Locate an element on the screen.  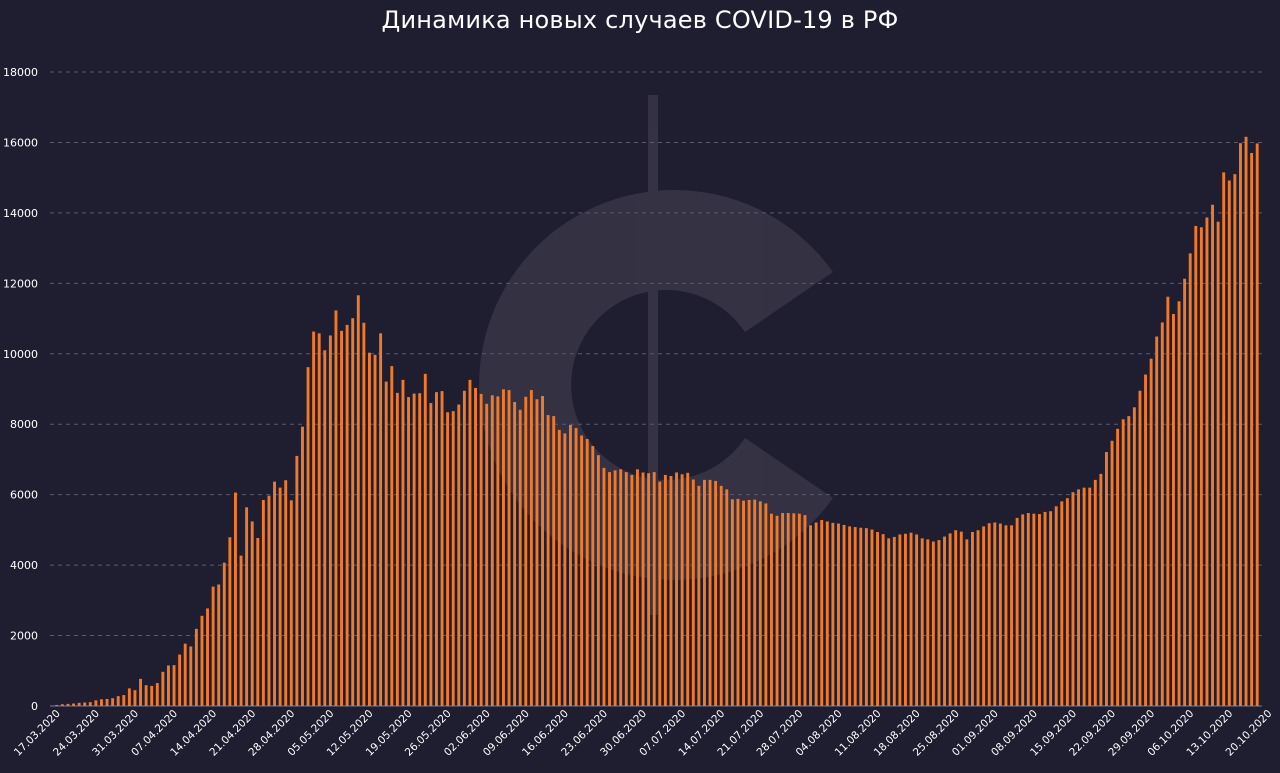
y-tick-label: 14000 is located at coordinates (20, 213).